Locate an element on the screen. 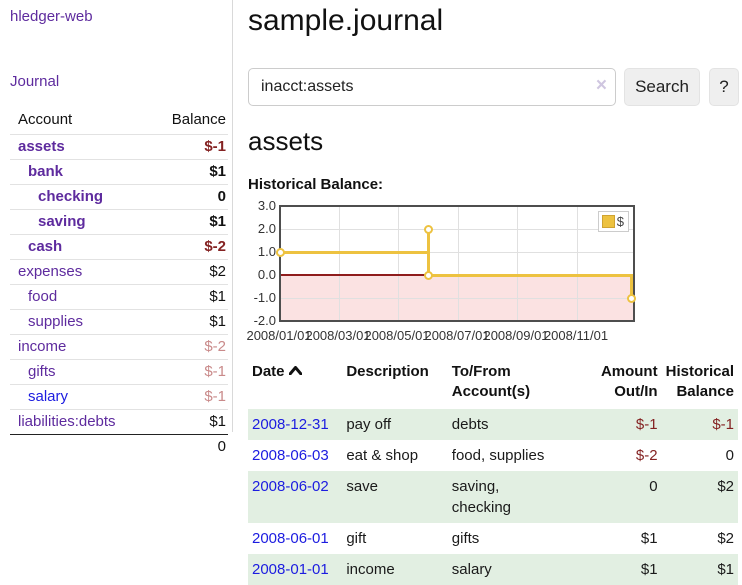  account-balance-saving: $1 is located at coordinates (189, 222).